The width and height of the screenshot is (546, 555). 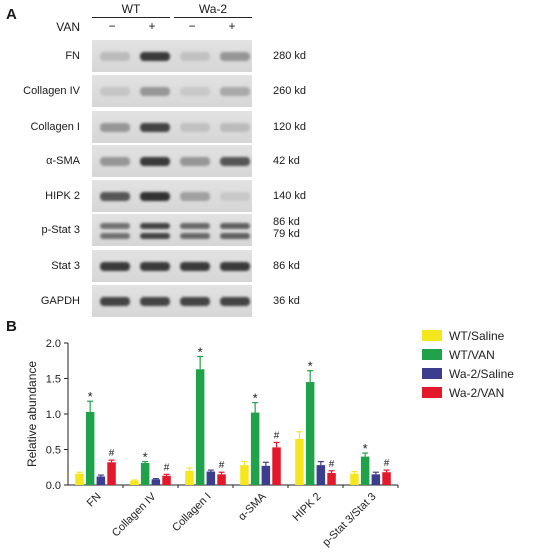 I want to click on group-header-wa2: Wa-2, so click(x=213, y=9).